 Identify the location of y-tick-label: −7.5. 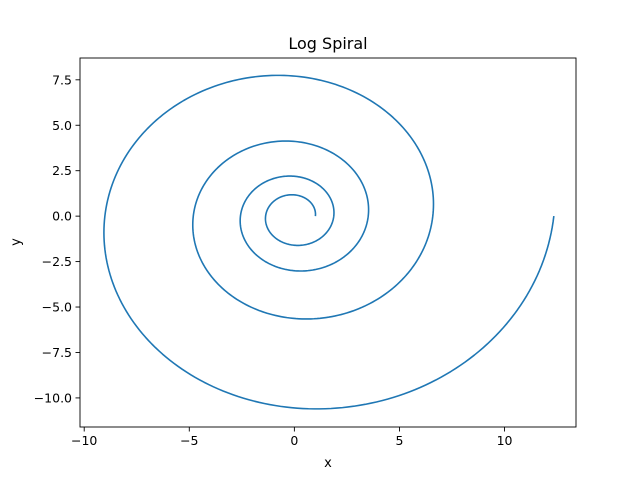
(57, 352).